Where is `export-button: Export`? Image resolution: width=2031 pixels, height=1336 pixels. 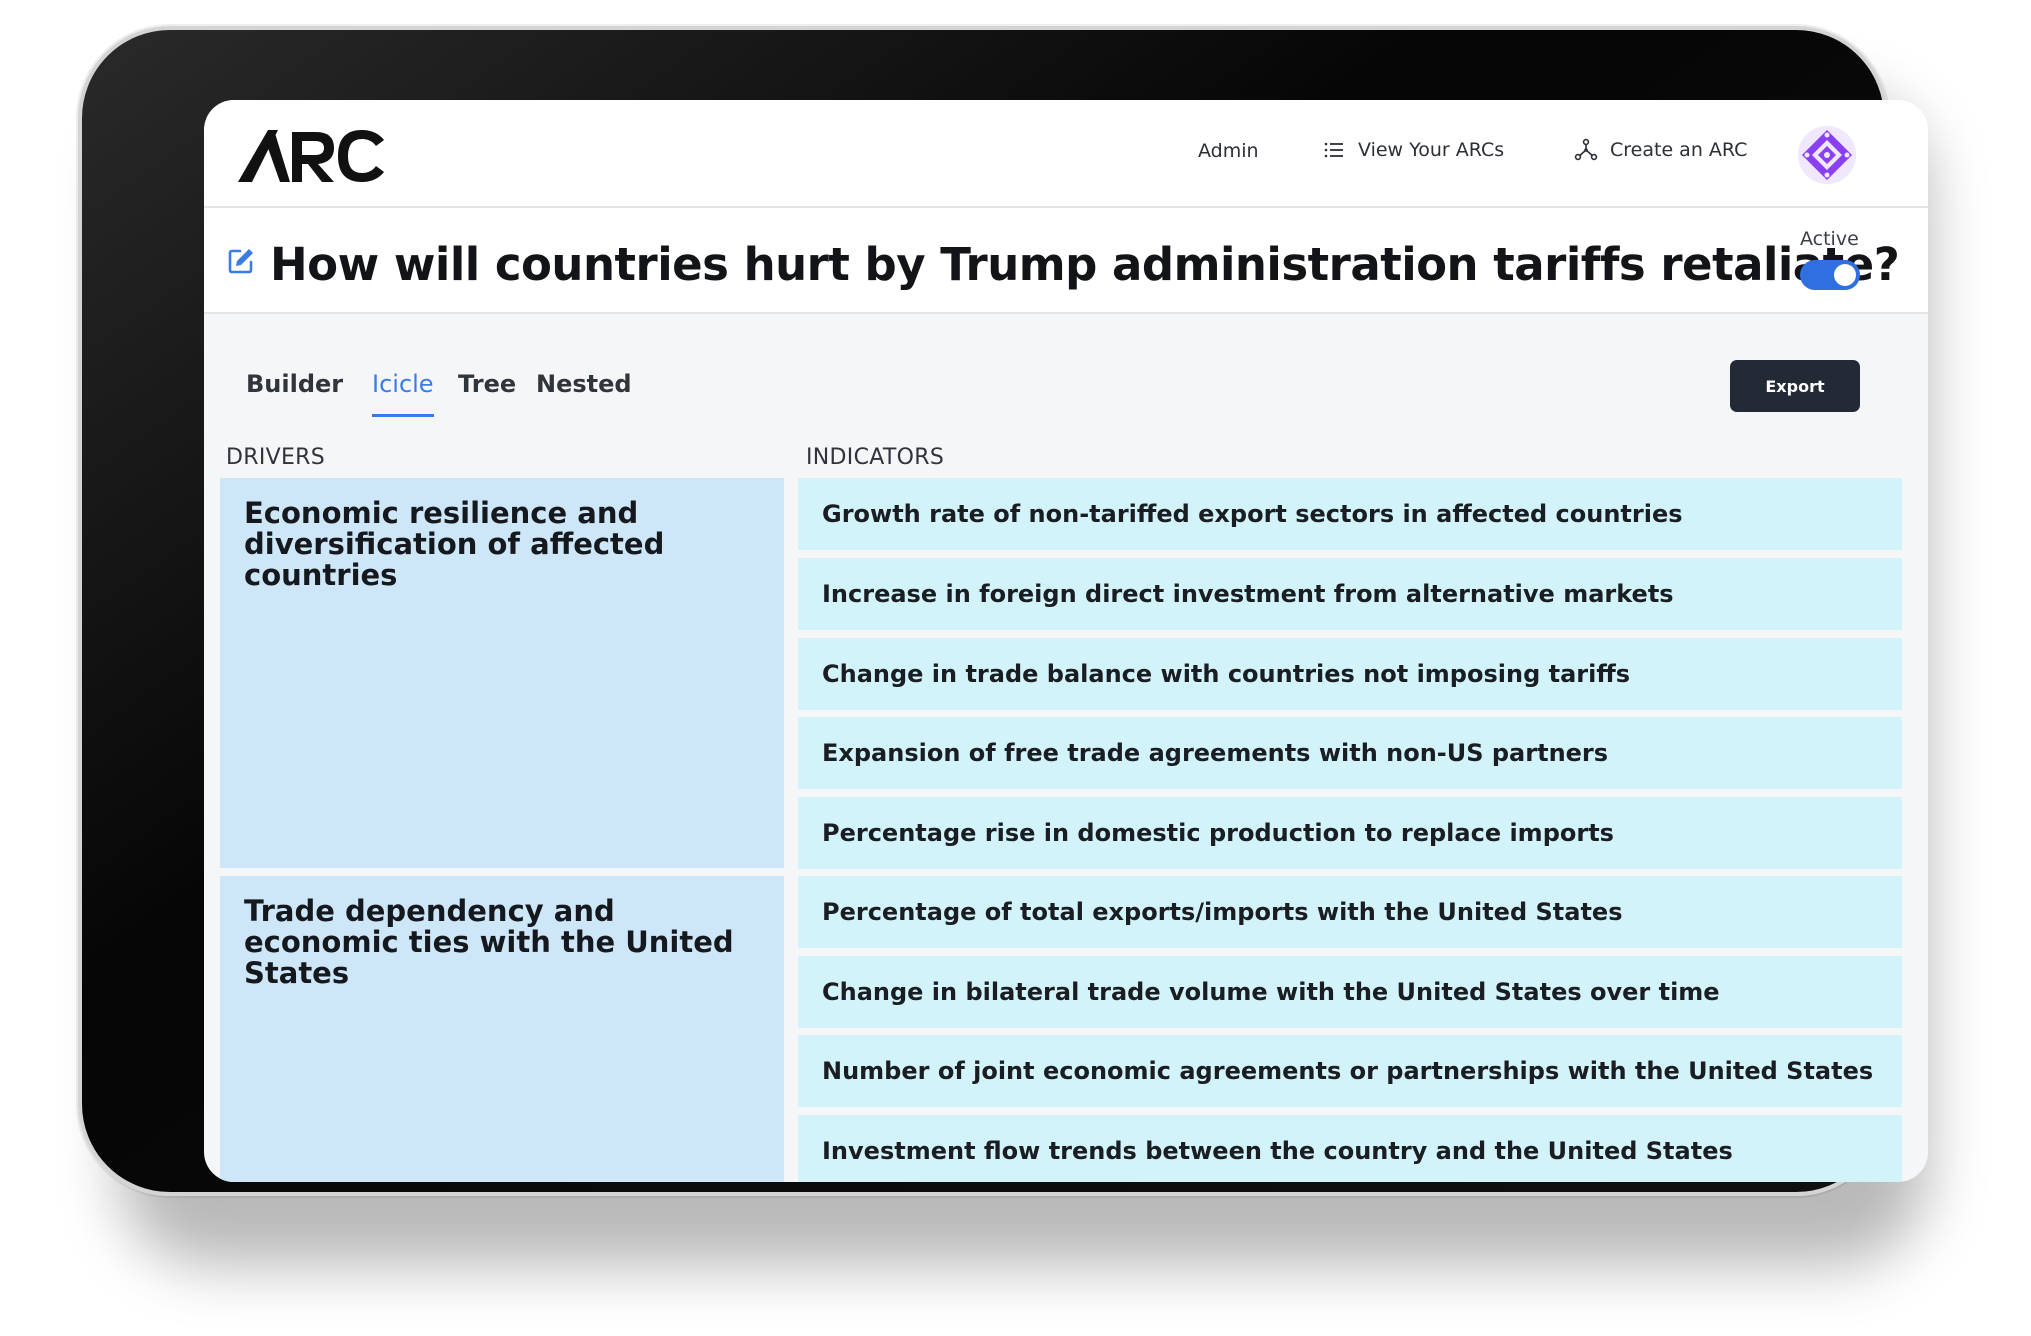 export-button: Export is located at coordinates (1795, 386).